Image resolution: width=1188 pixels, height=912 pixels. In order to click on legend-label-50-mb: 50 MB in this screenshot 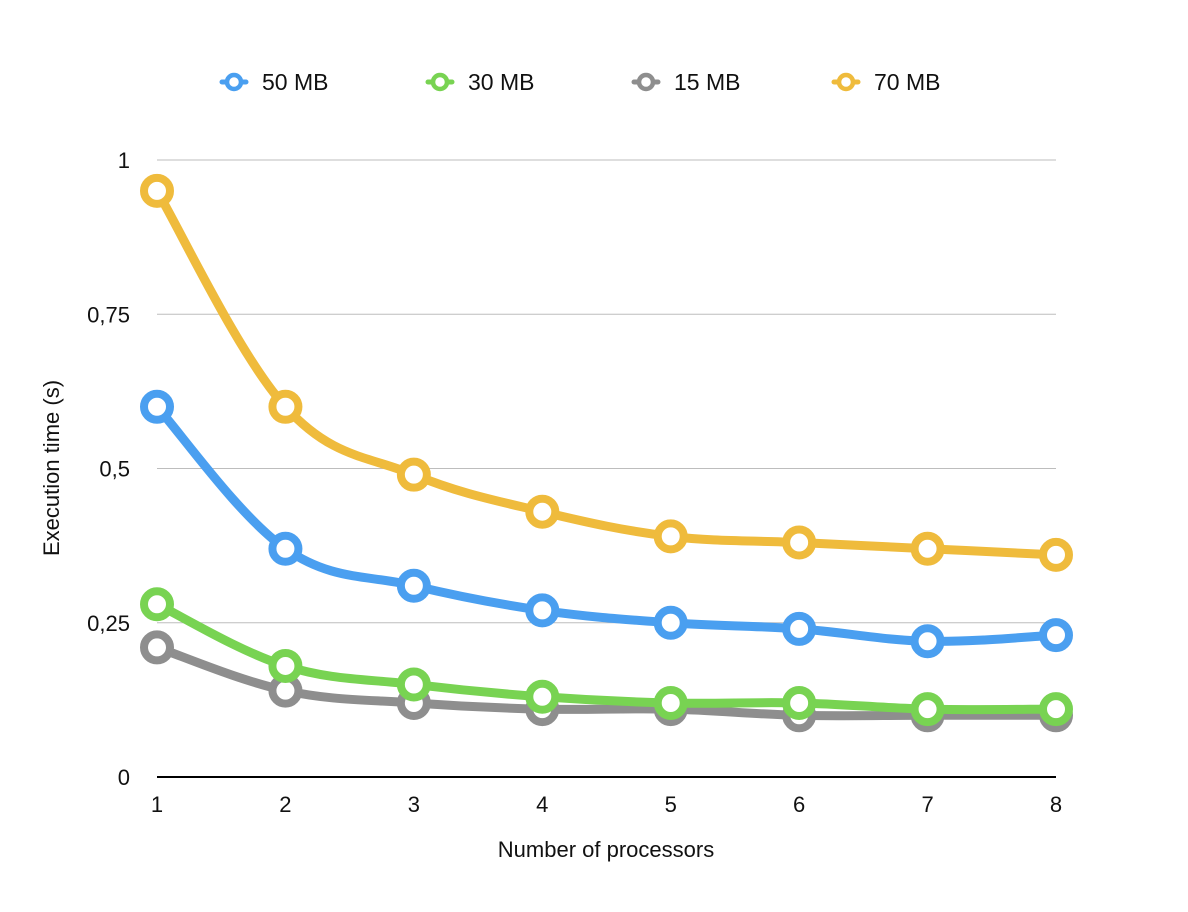, I will do `click(295, 82)`.